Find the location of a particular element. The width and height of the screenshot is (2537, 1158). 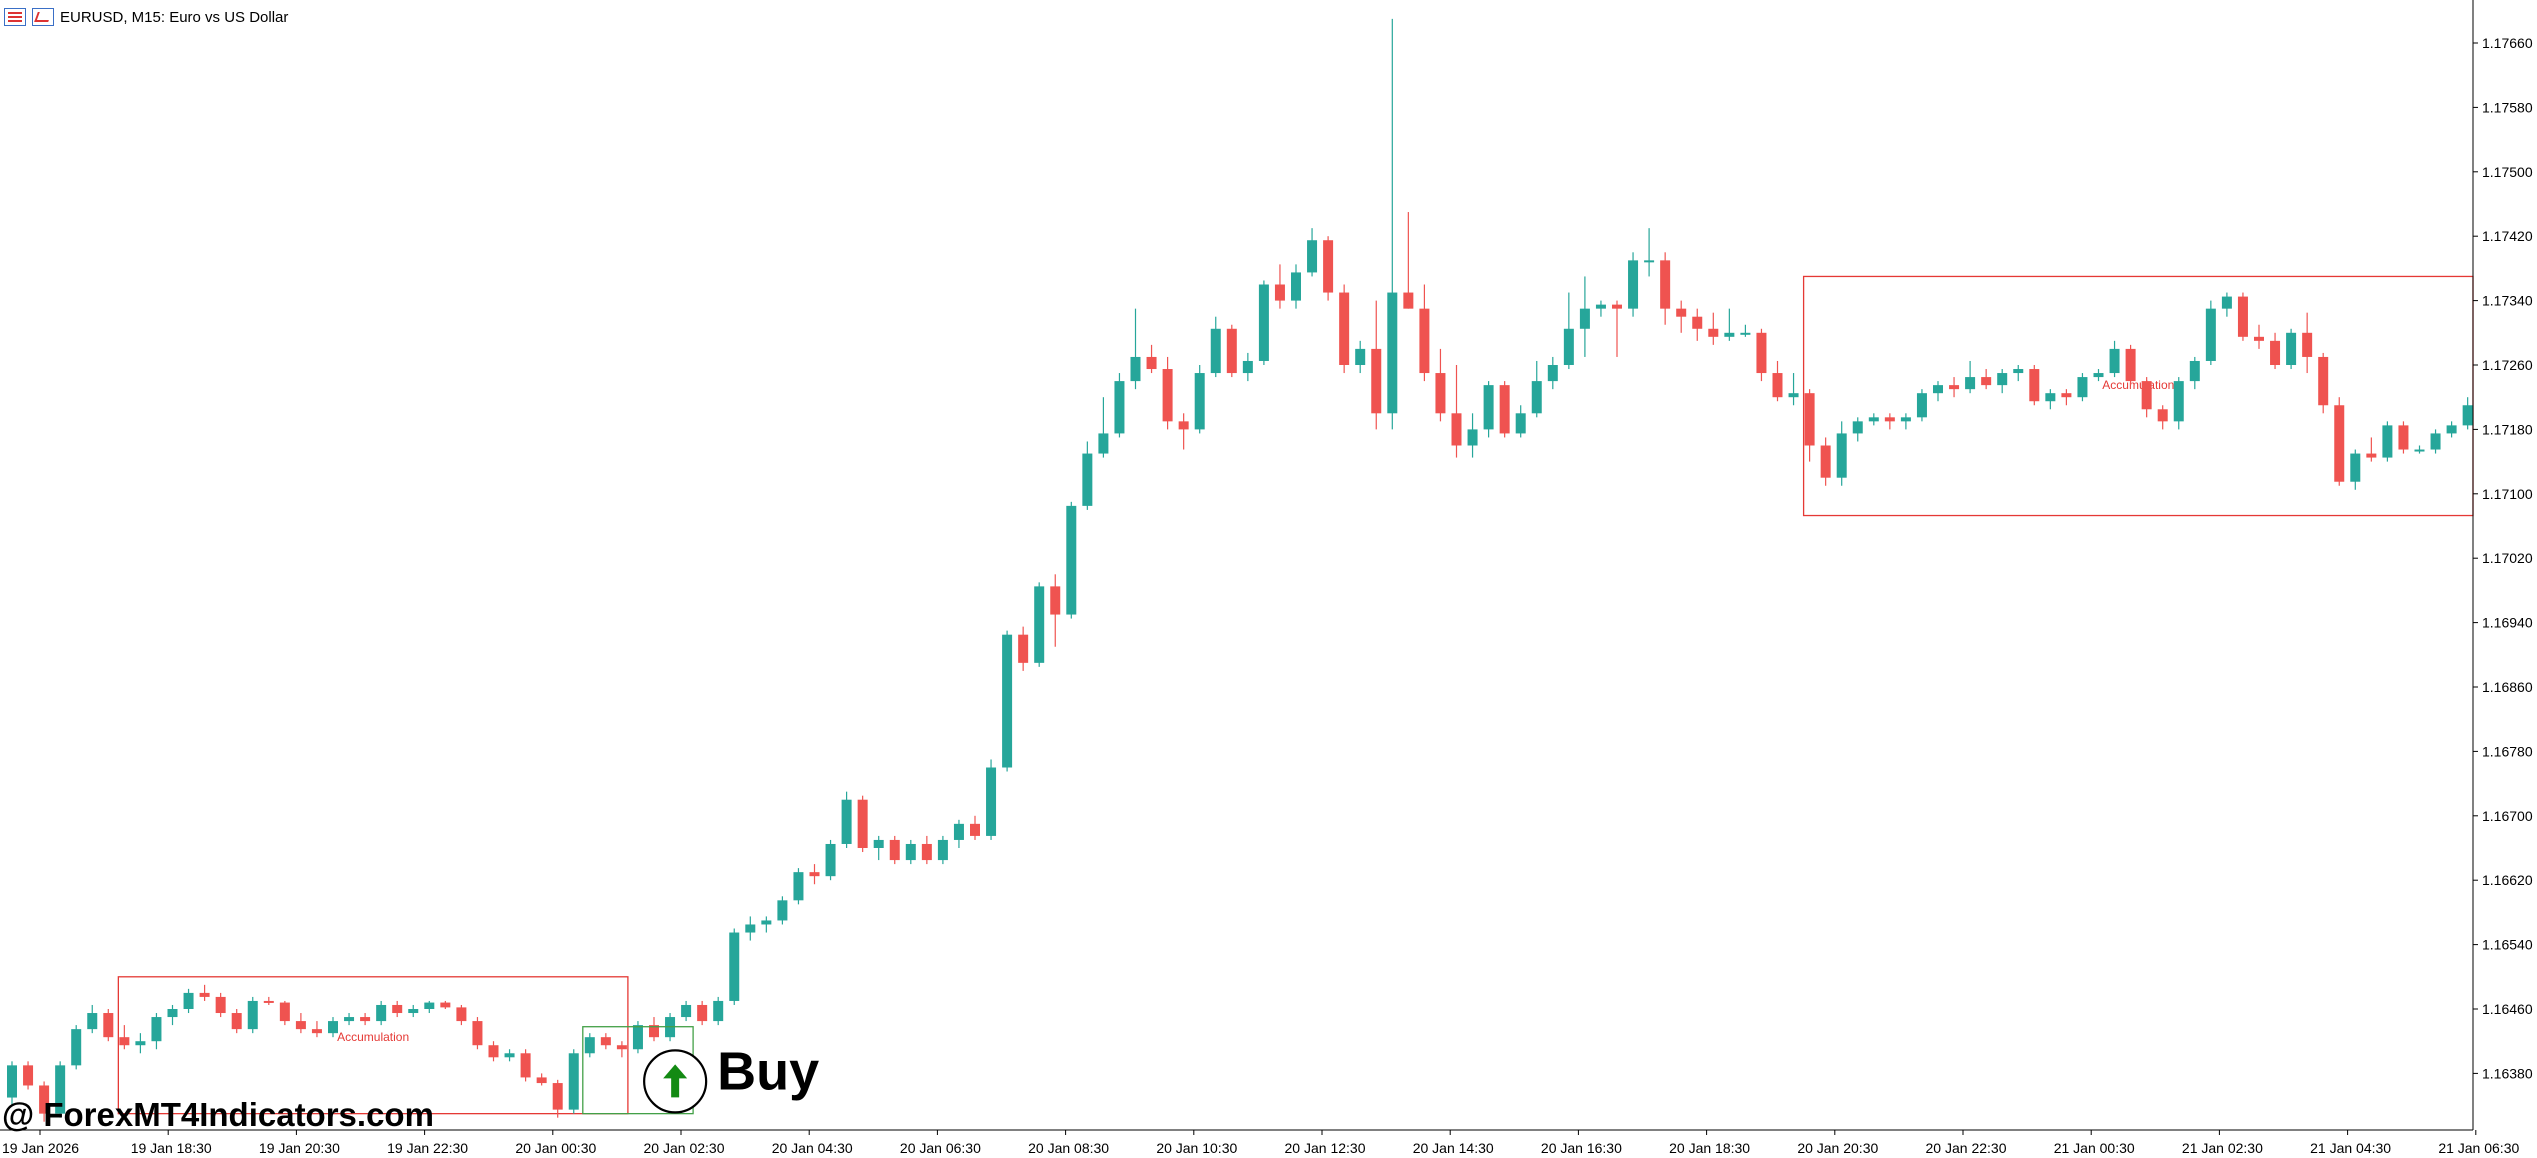

price-tick-label: 1.16620 is located at coordinates (2507, 880).